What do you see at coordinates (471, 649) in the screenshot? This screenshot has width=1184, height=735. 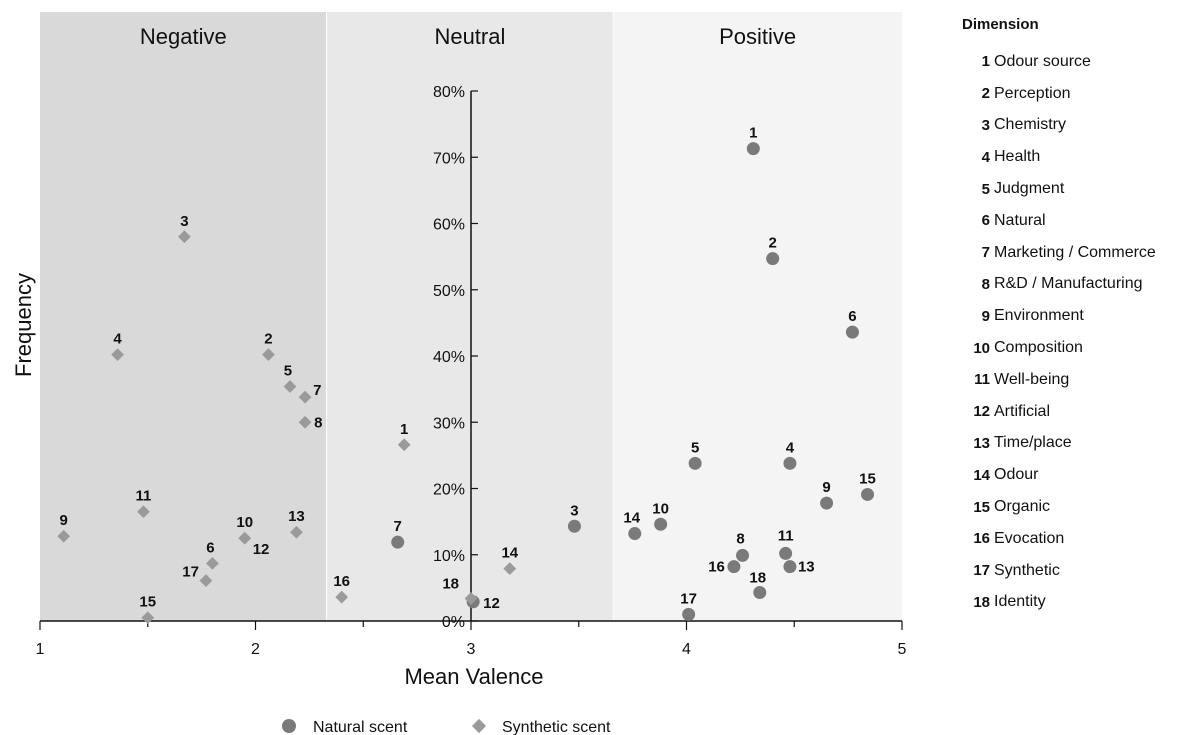 I see `x-tick-label: 3` at bounding box center [471, 649].